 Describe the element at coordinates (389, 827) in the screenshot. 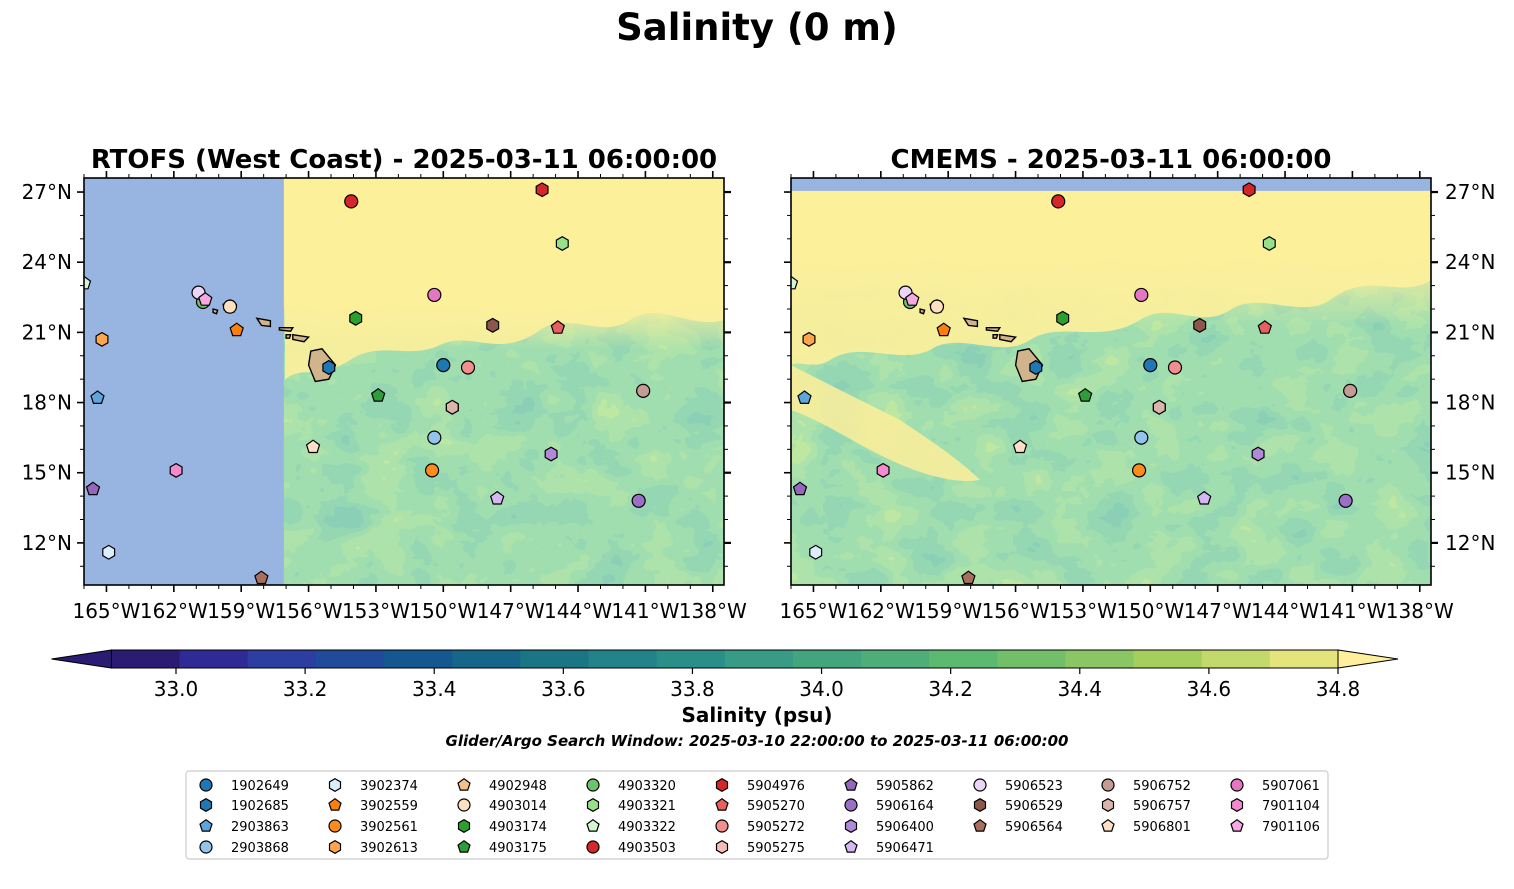

I see `legend-label-3902561: 3902561` at that location.